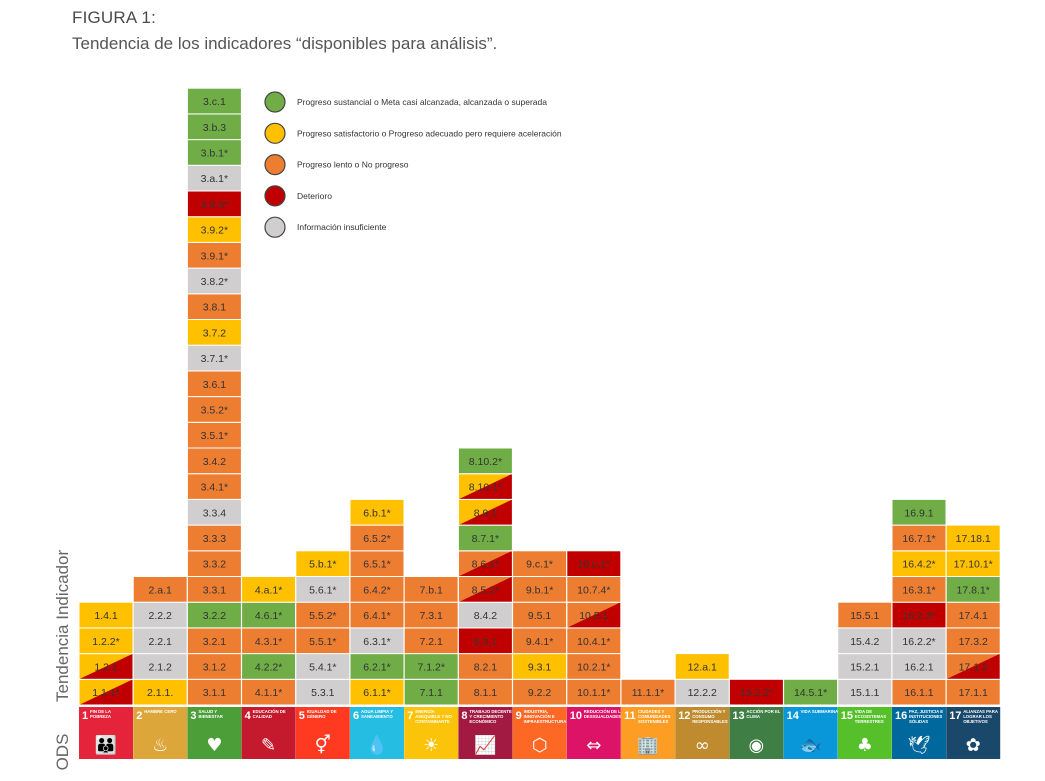 The width and height of the screenshot is (1045, 781). What do you see at coordinates (485, 539) in the screenshot?
I see `indicator-label: 8.7.1*` at bounding box center [485, 539].